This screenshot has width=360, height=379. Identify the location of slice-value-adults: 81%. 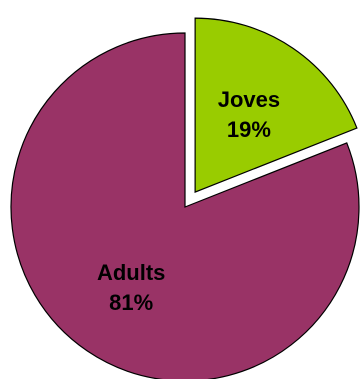
(131, 302).